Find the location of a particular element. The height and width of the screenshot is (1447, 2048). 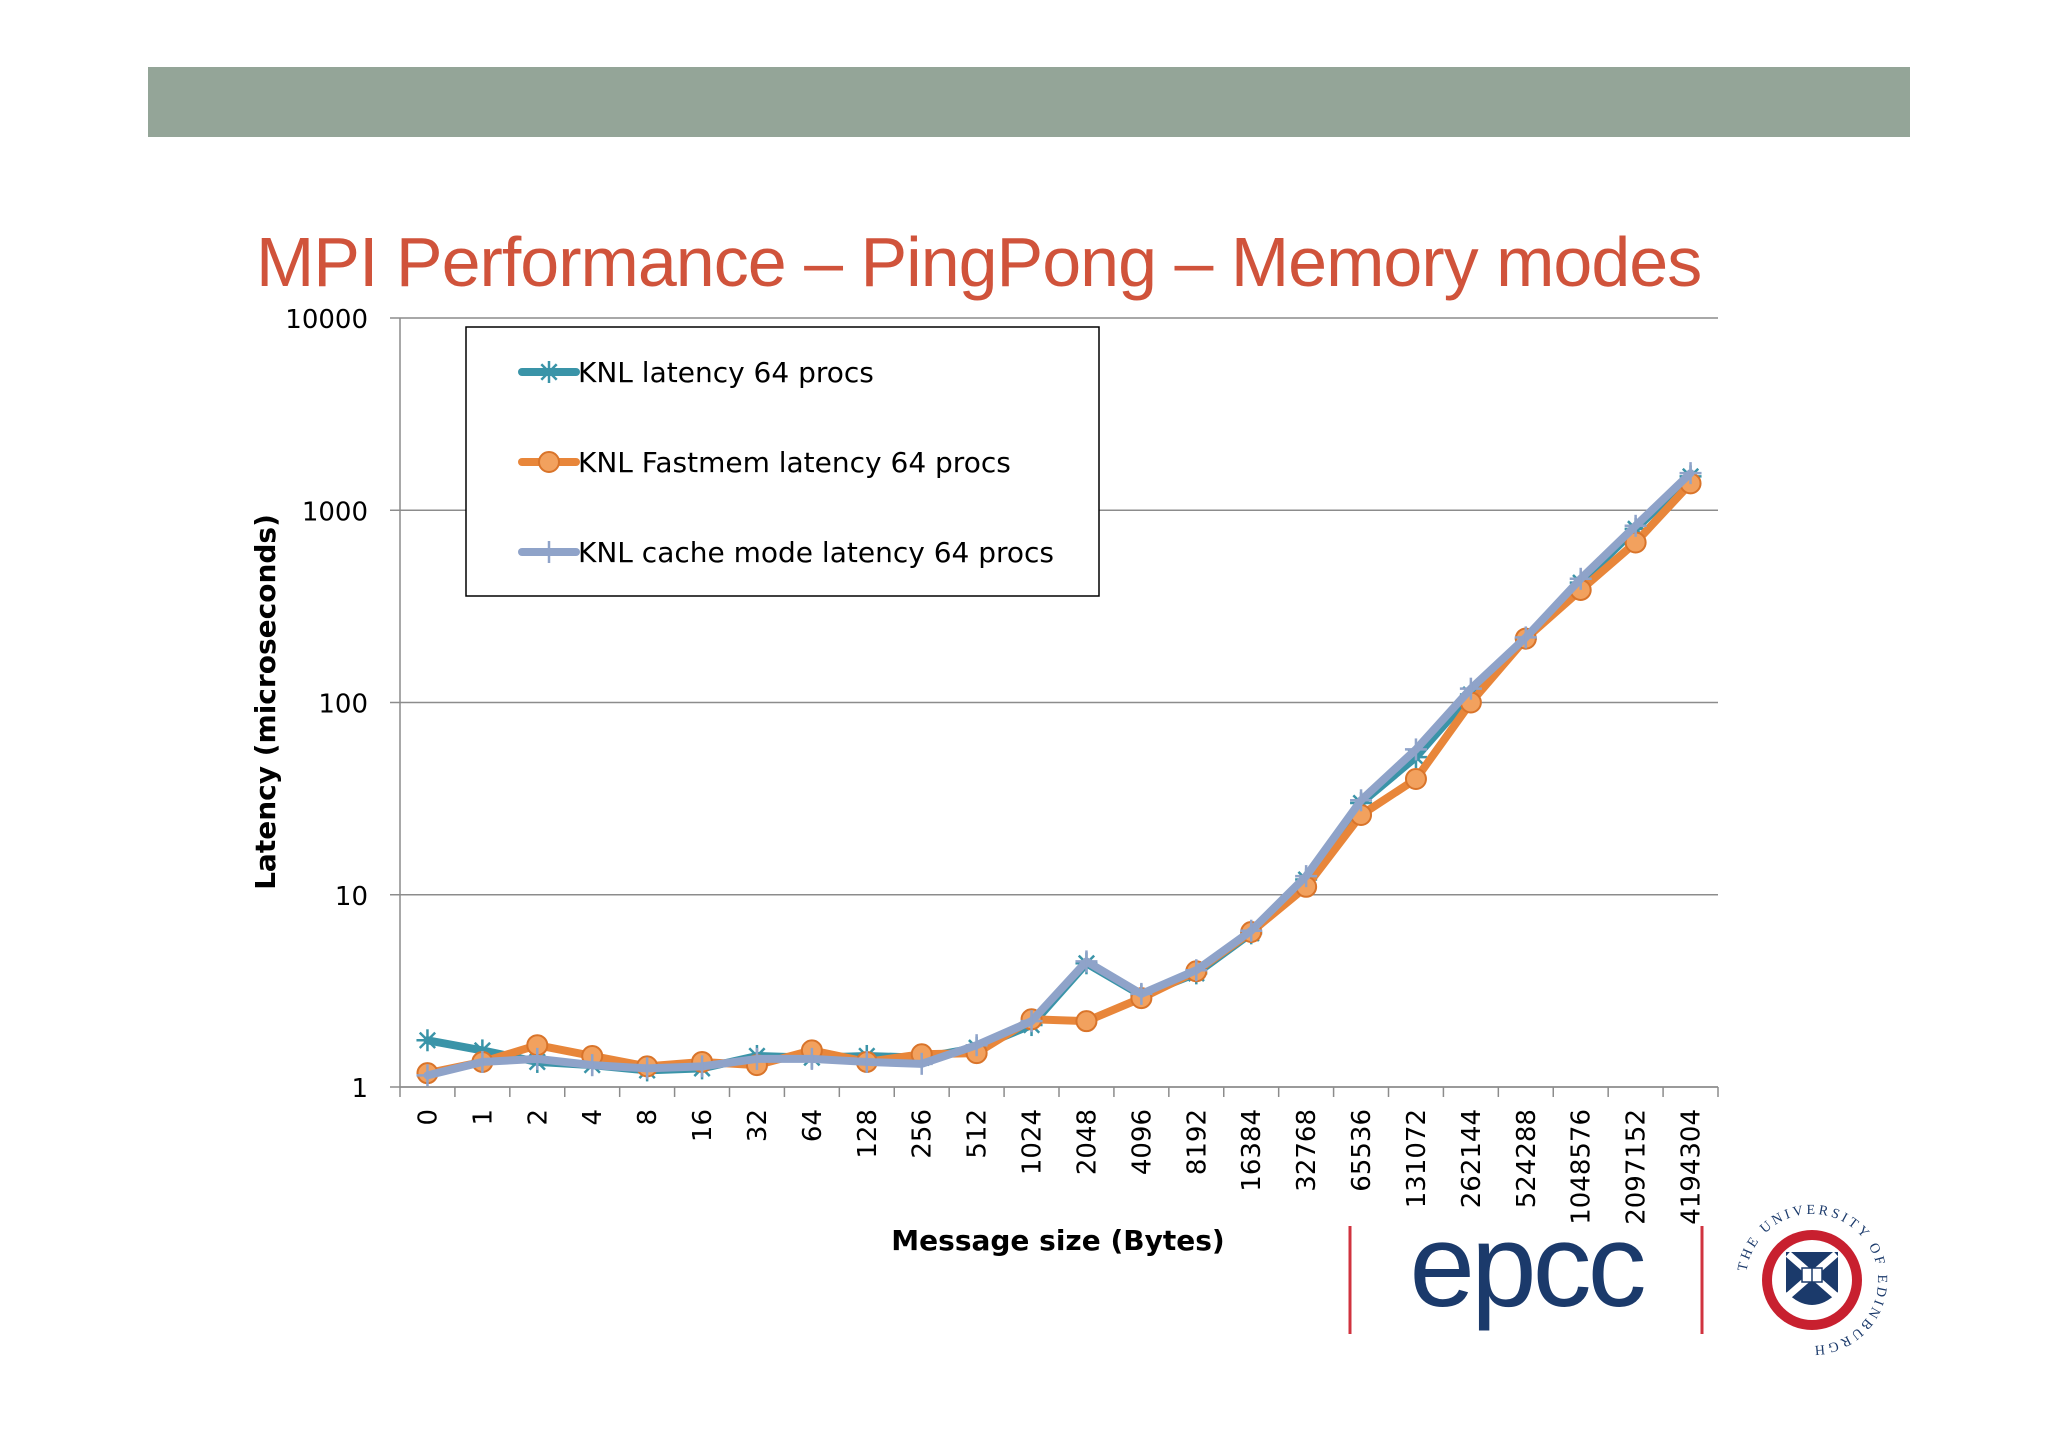

x-tick-label: 0 is located at coordinates (428, 1117).